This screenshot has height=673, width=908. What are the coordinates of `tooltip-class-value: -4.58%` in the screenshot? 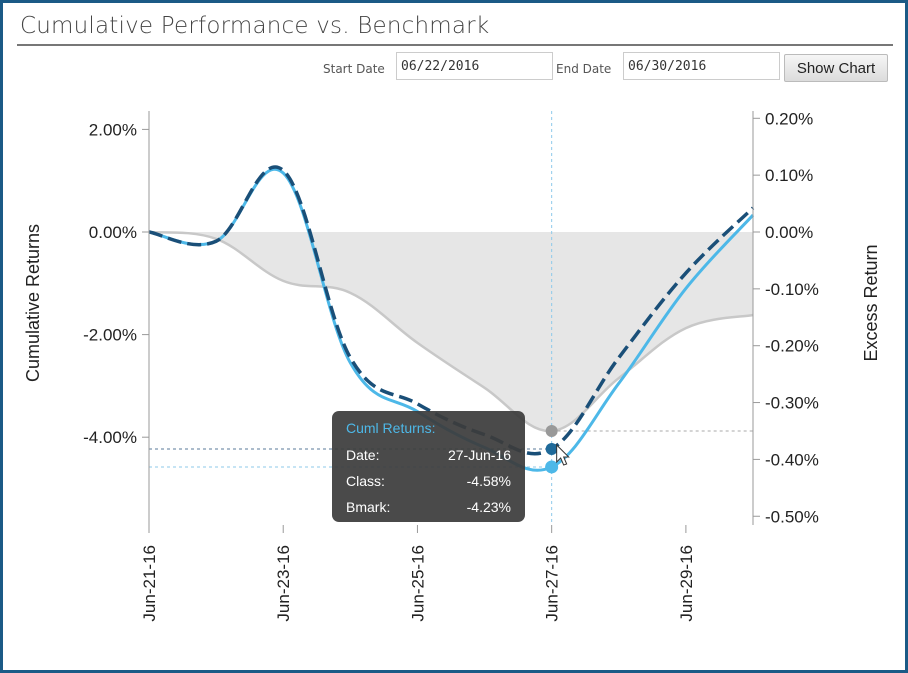 It's located at (488, 481).